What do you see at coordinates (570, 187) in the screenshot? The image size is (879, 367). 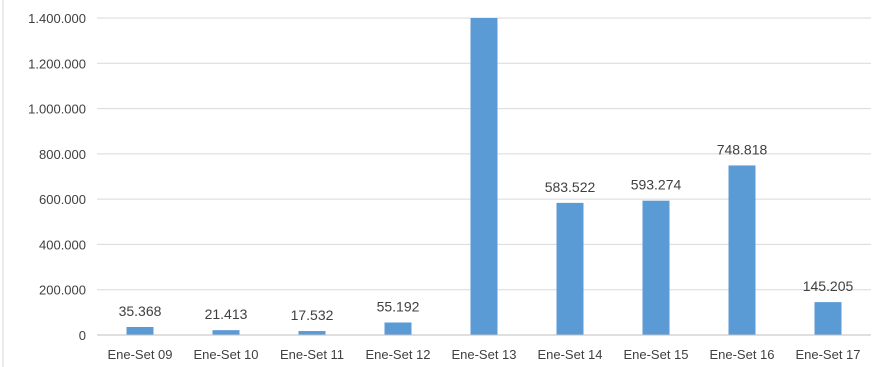 I see `data-label: 583.522` at bounding box center [570, 187].